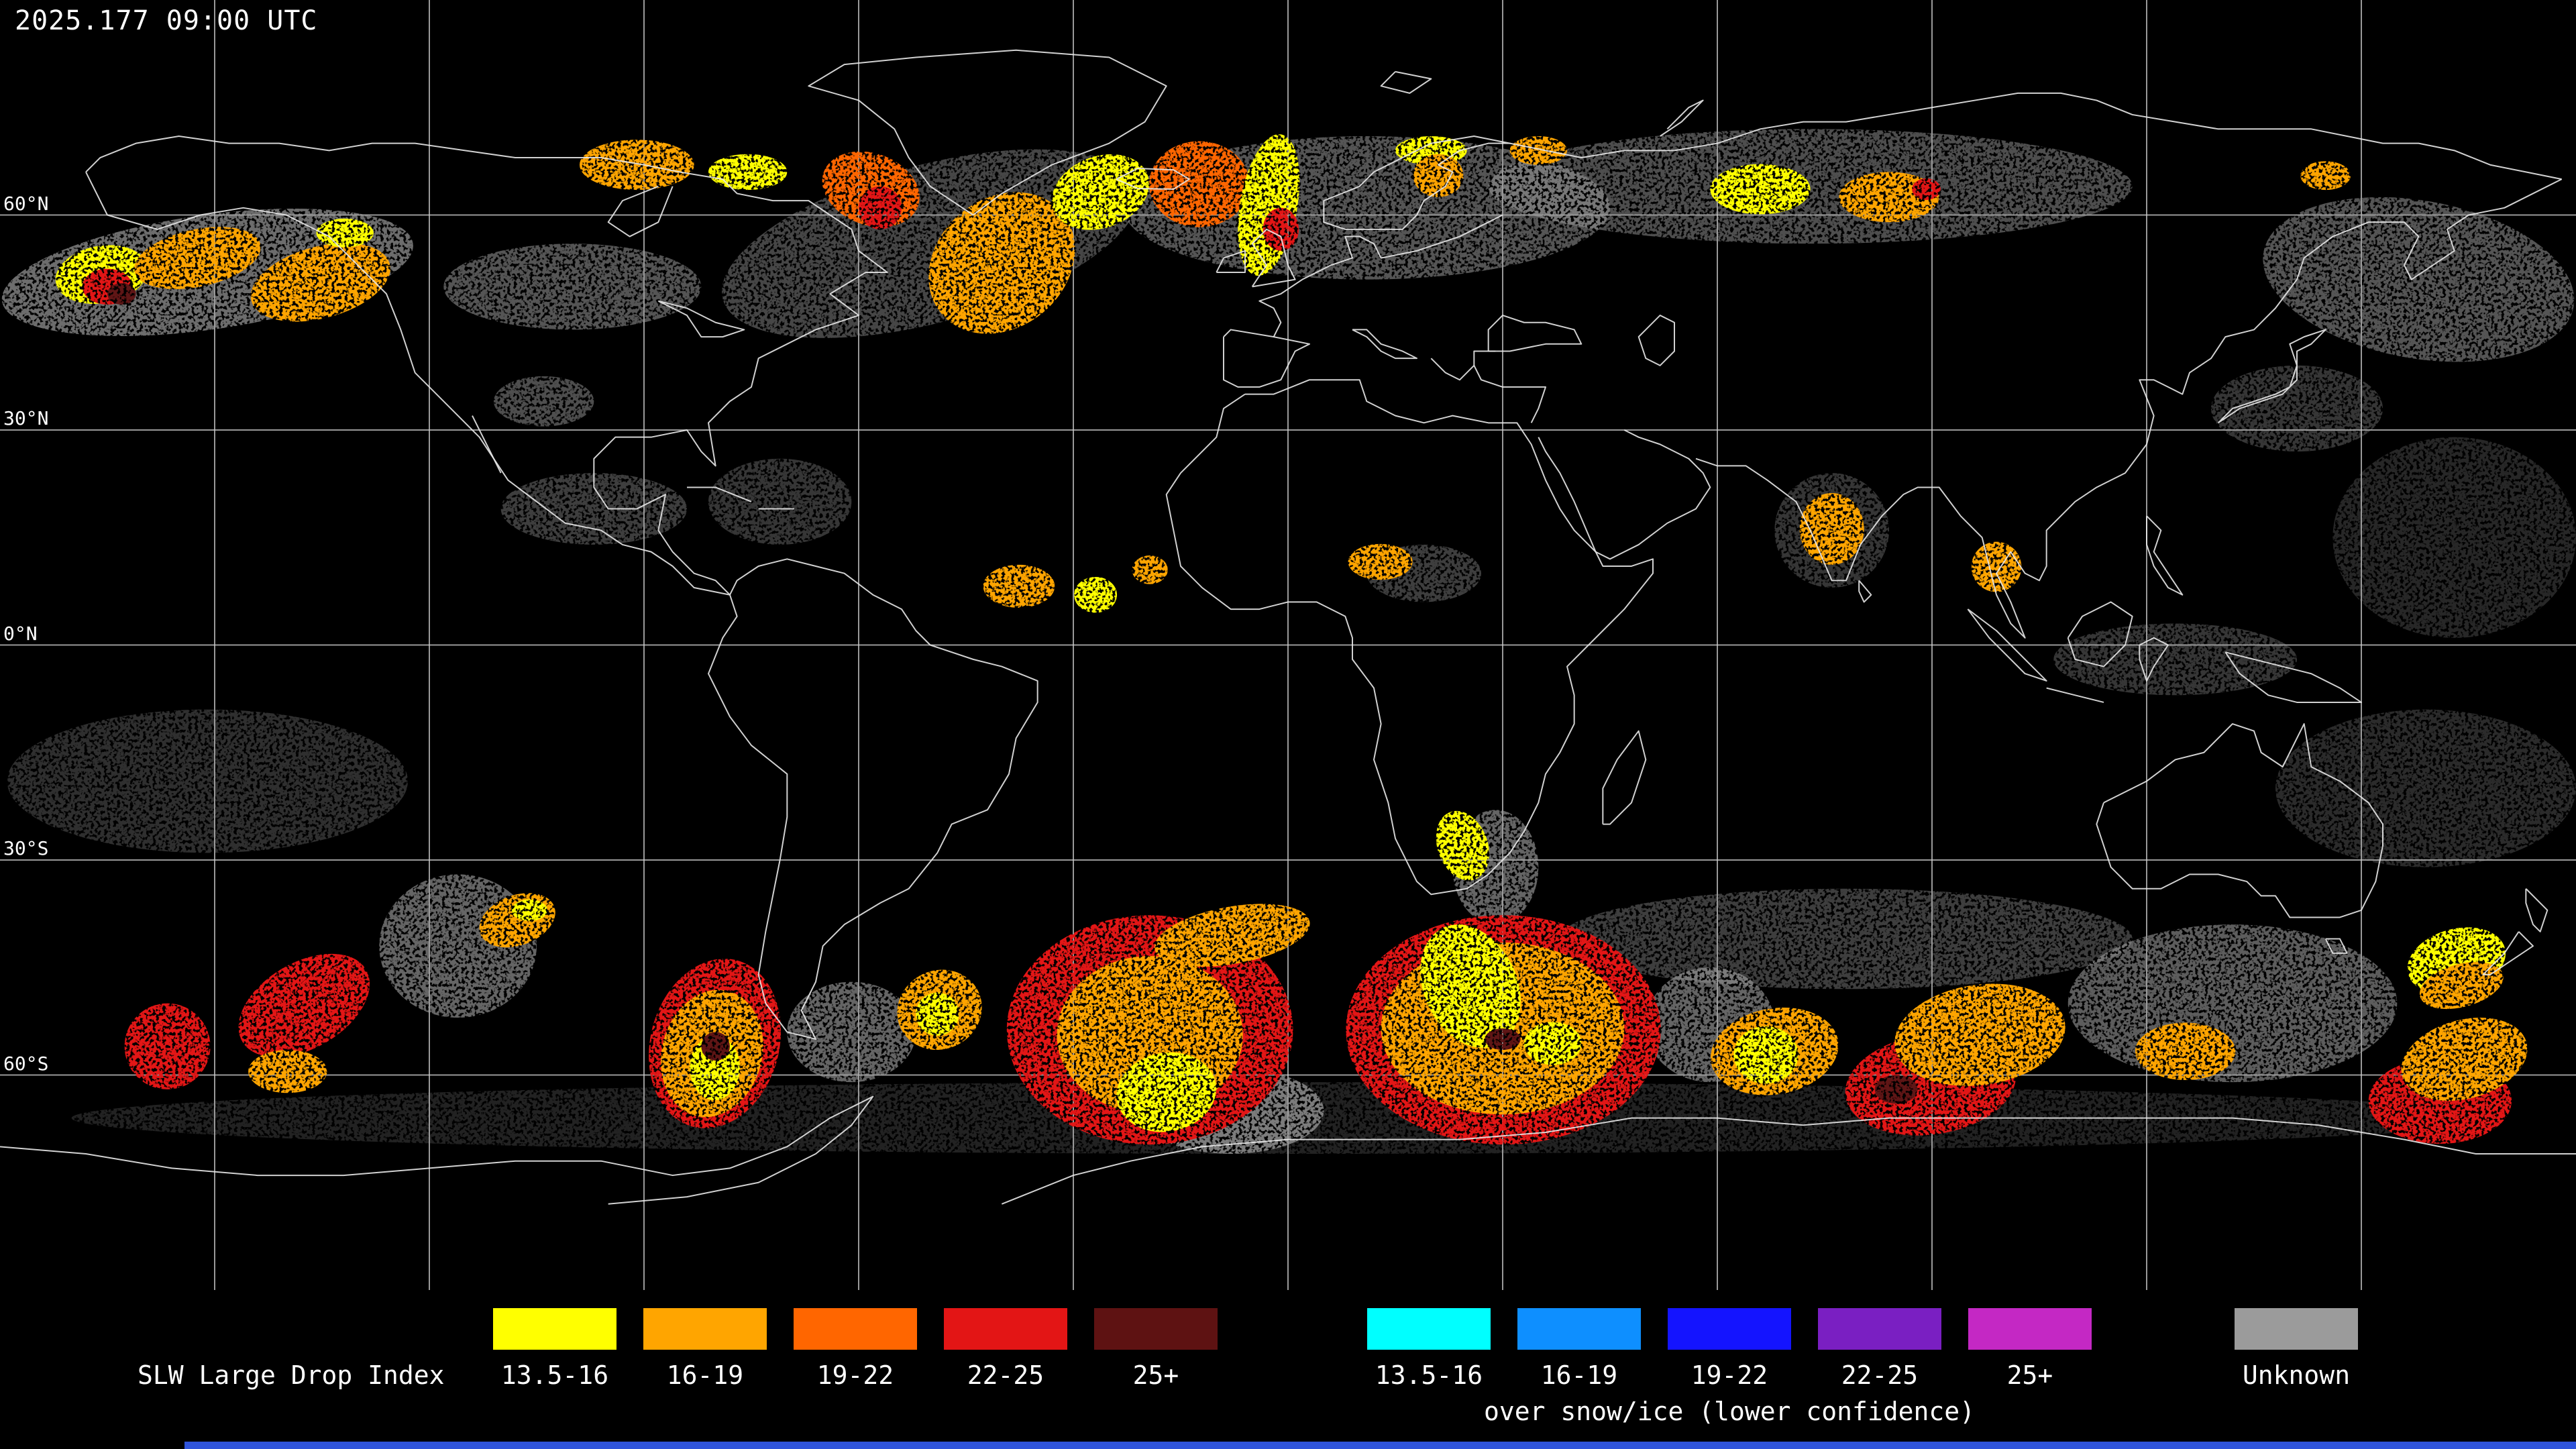  What do you see at coordinates (855, 1375) in the screenshot?
I see `legend-label: 19-22` at bounding box center [855, 1375].